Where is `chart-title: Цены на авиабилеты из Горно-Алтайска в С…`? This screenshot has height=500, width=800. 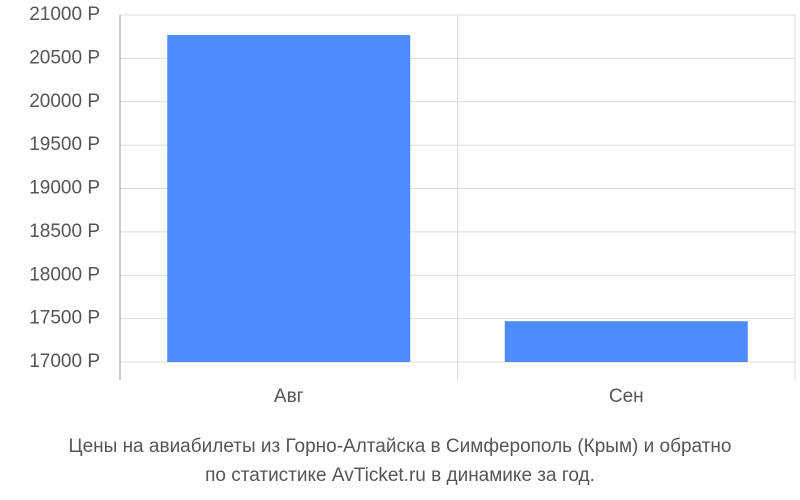
chart-title: Цены на авиабилеты из Горно-Алтайска в С… is located at coordinates (400, 446).